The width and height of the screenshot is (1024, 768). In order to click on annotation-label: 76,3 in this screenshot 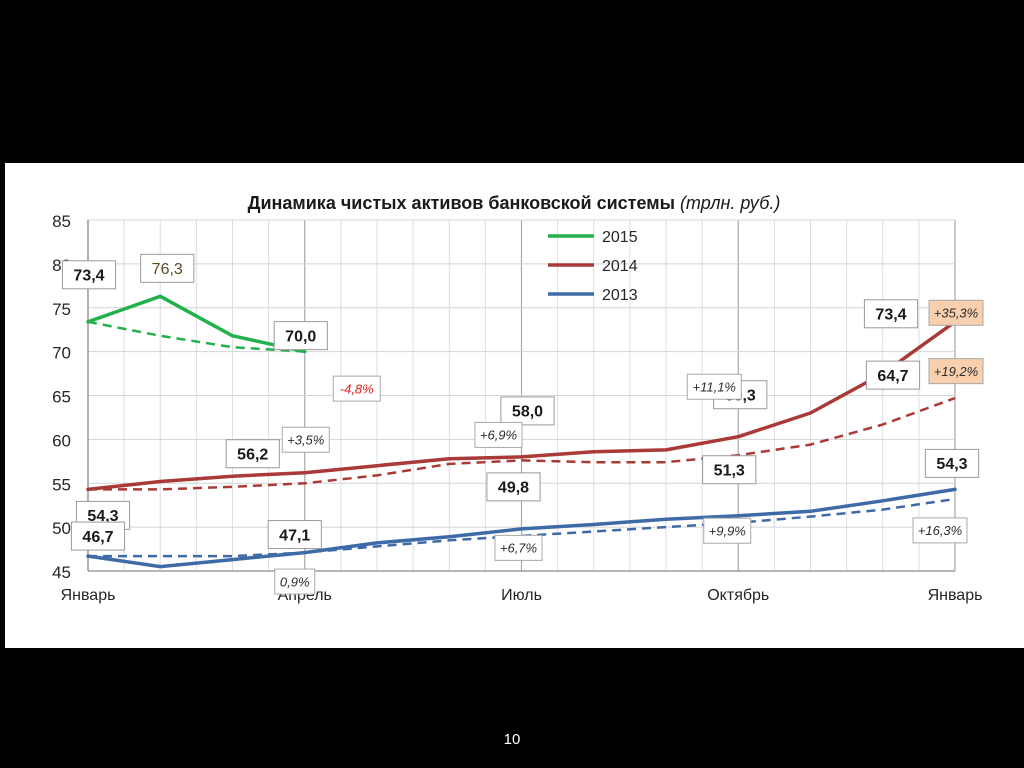, I will do `click(167, 269)`.